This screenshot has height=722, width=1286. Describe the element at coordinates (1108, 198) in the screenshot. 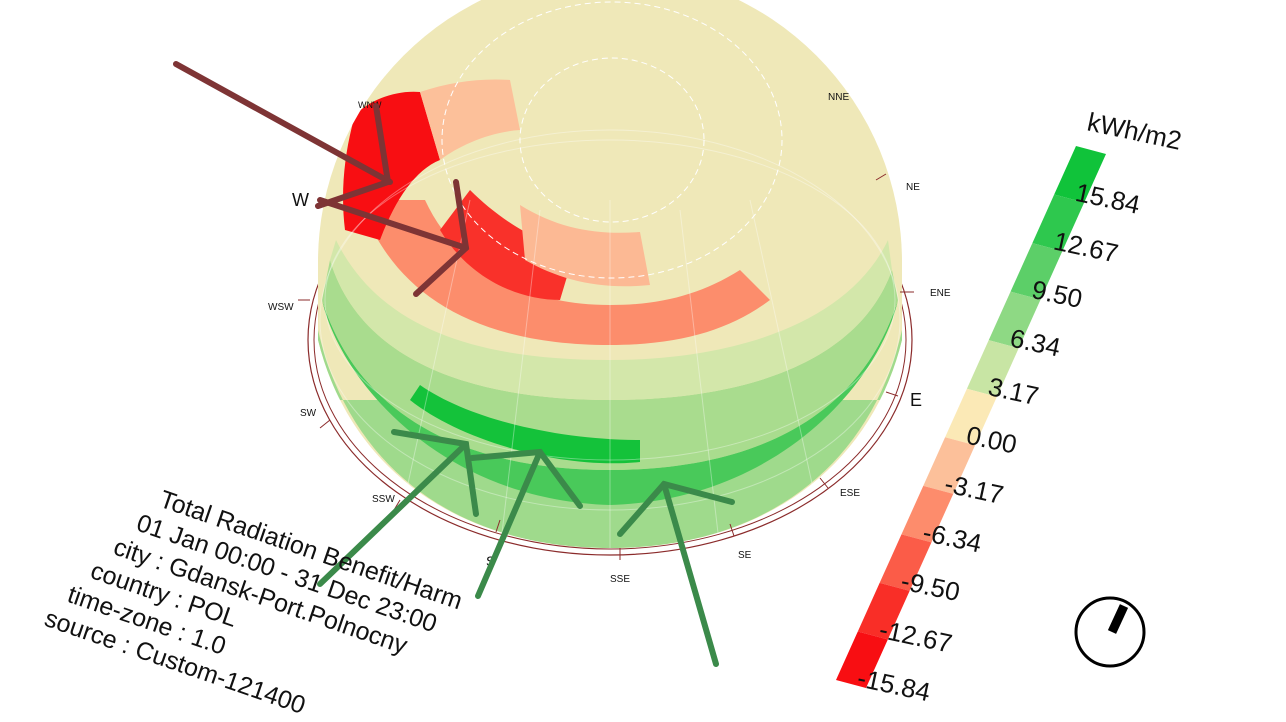

I see `legend-label: 15.84` at that location.